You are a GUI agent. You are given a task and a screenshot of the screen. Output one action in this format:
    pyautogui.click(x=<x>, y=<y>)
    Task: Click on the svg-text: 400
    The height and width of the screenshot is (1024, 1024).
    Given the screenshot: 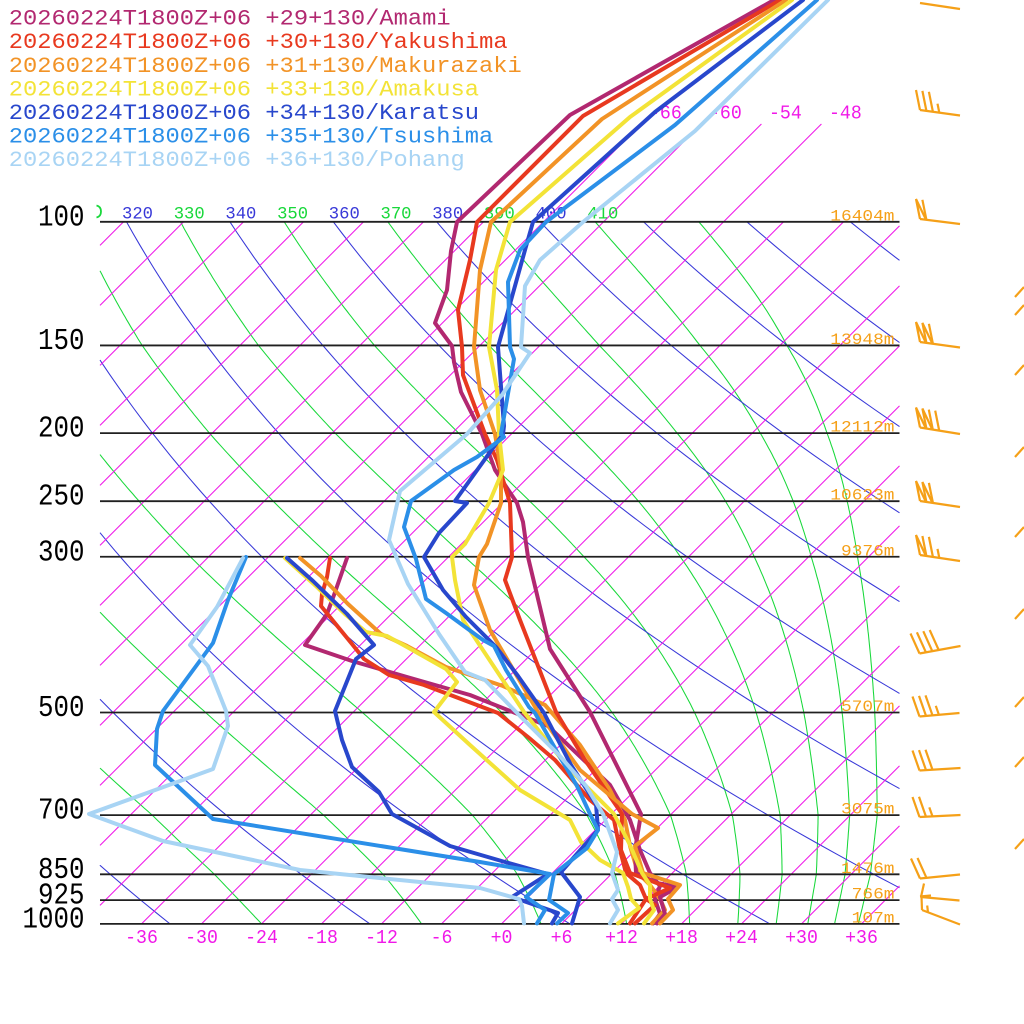 What is the action you would take?
    pyautogui.click(x=551, y=214)
    